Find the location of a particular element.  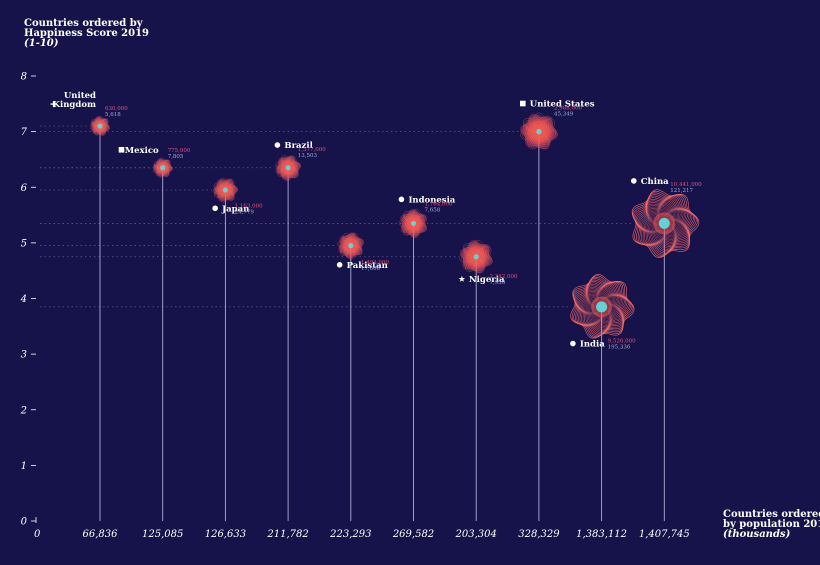

country-name: India is located at coordinates (592, 345).